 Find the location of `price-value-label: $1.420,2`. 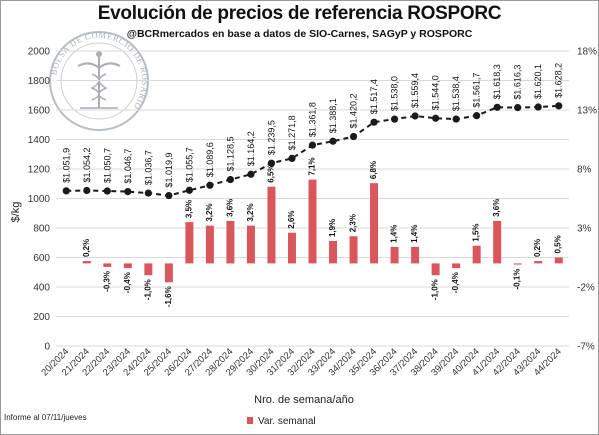

price-value-label: $1.420,2 is located at coordinates (354, 110).